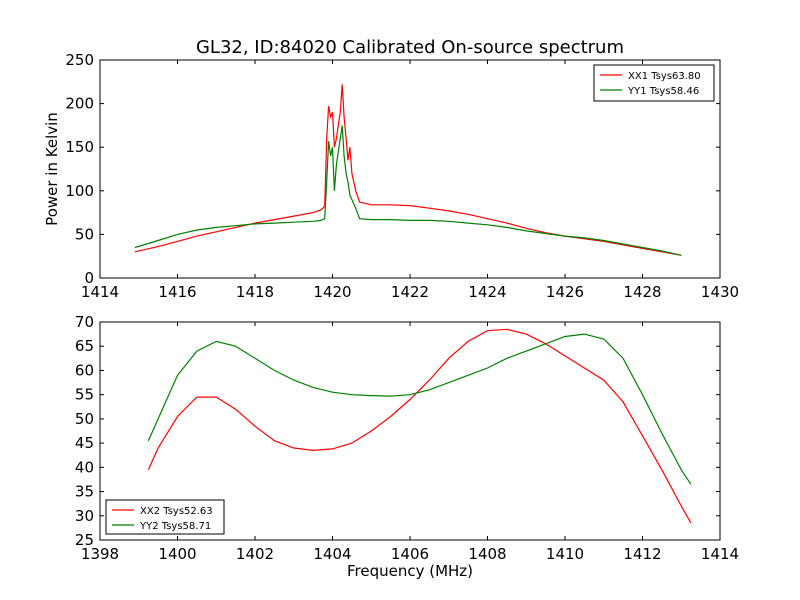  I want to click on x-tick-label: 1422, so click(410, 292).